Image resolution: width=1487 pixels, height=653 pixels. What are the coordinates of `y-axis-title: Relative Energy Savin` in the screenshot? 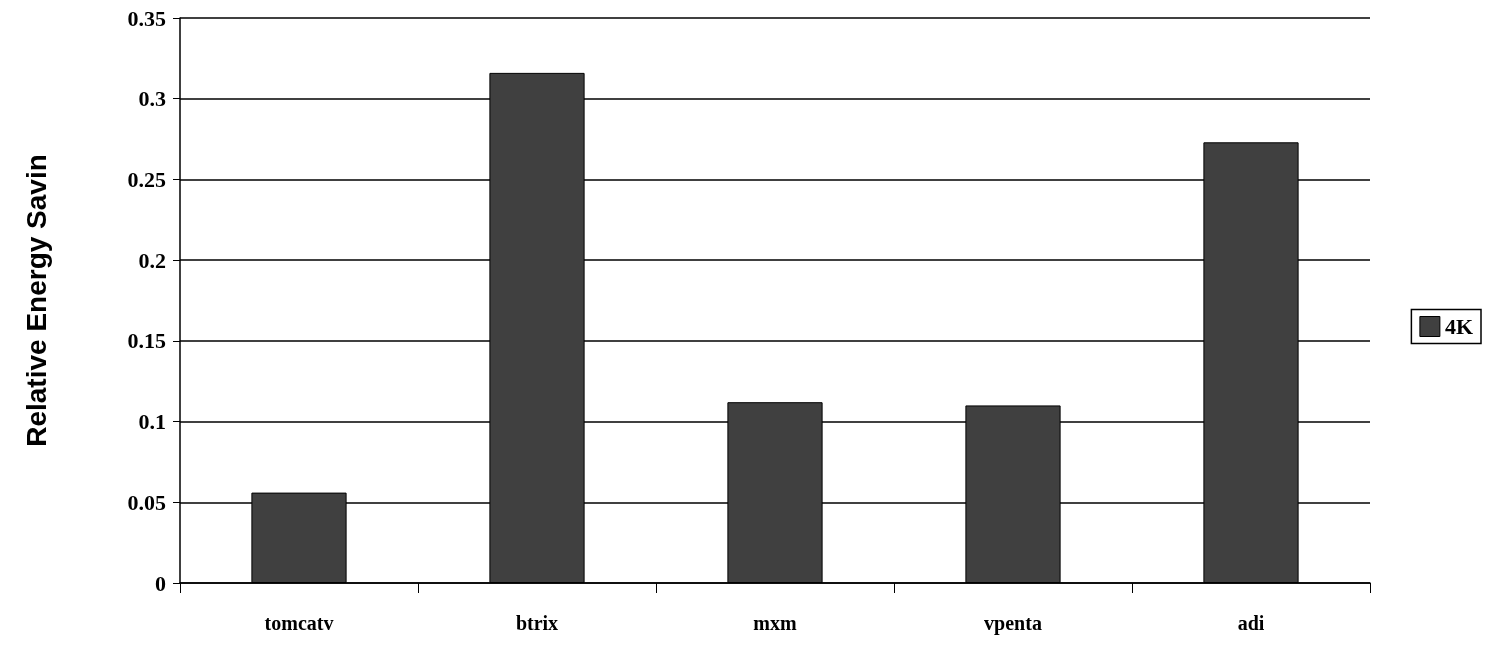 It's located at (36, 300).